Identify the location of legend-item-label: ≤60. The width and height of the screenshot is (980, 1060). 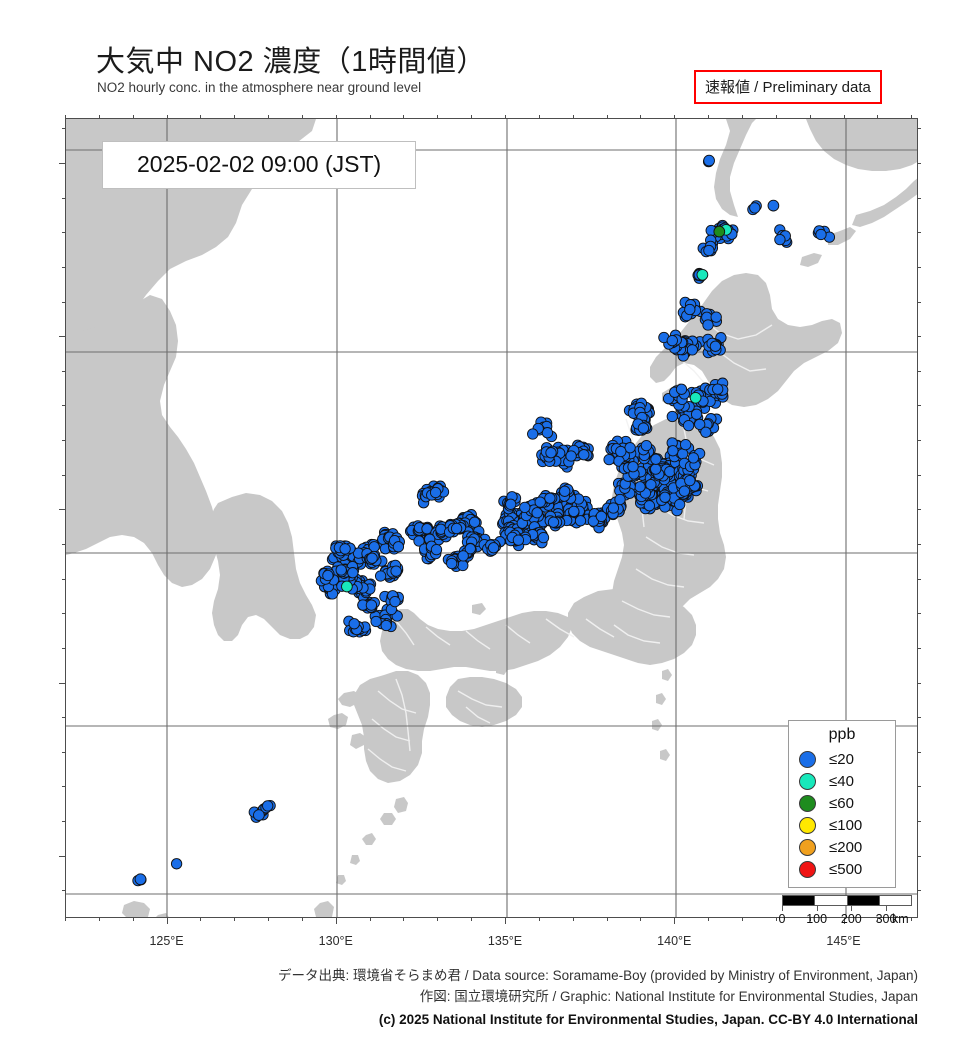
(841, 803).